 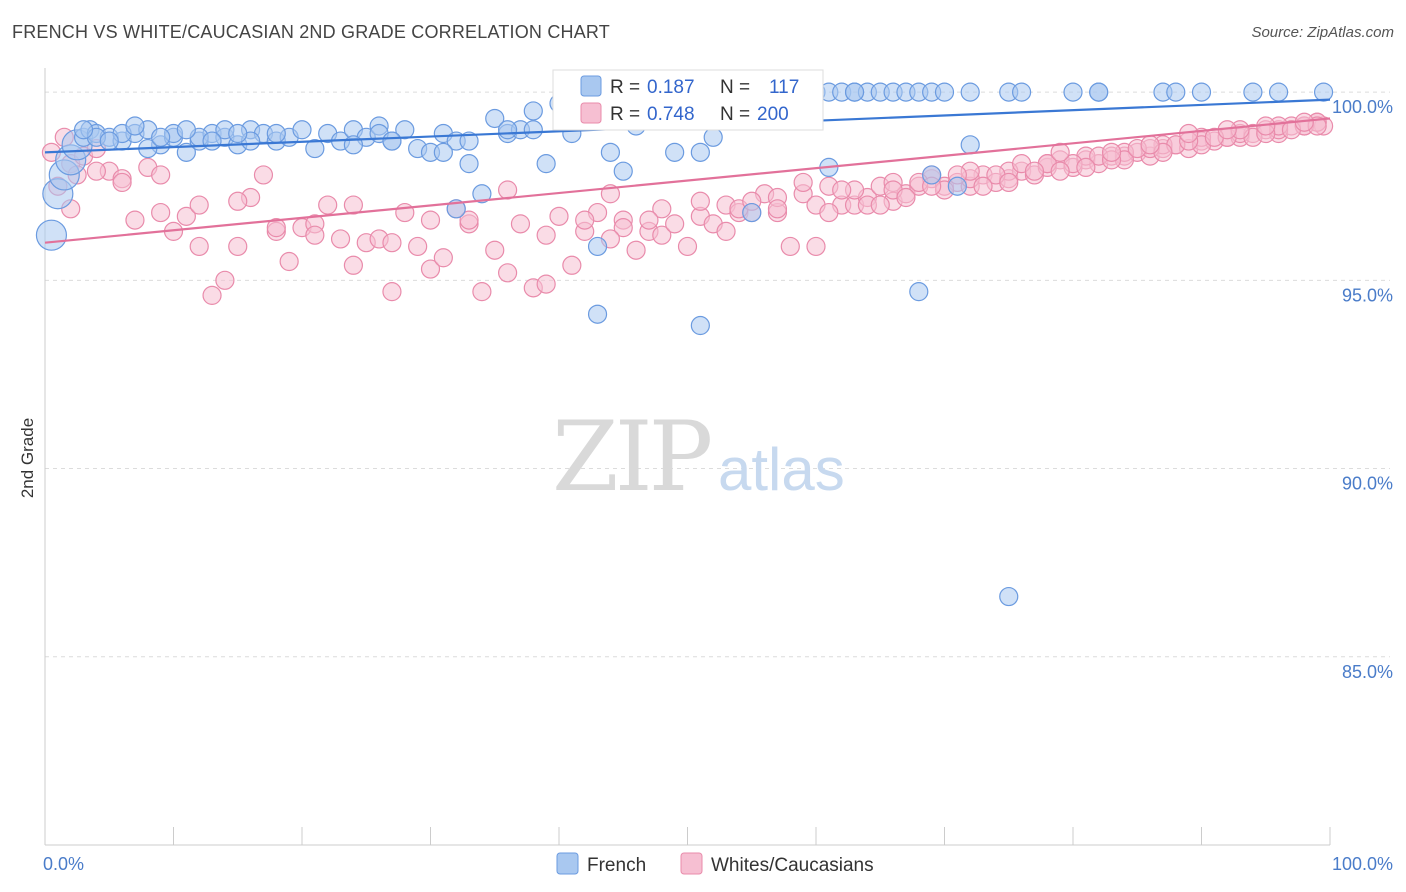 I want to click on legend-french-r: 0.187, so click(x=671, y=87).